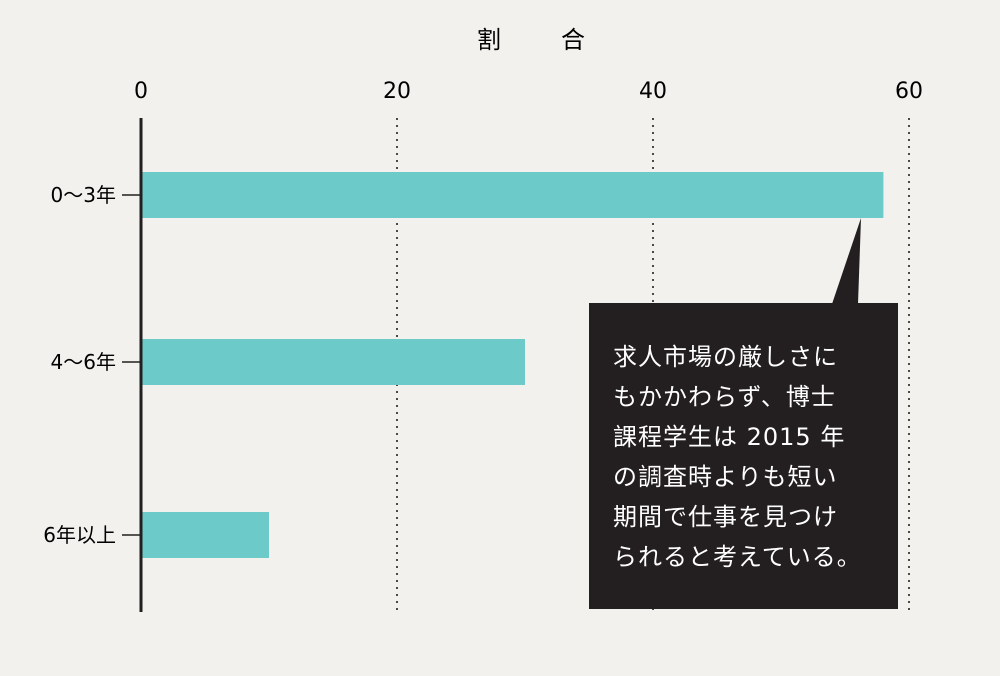 This screenshot has height=676, width=1000. Describe the element at coordinates (79, 535) in the screenshot. I see `category-label: 6年以上` at that location.